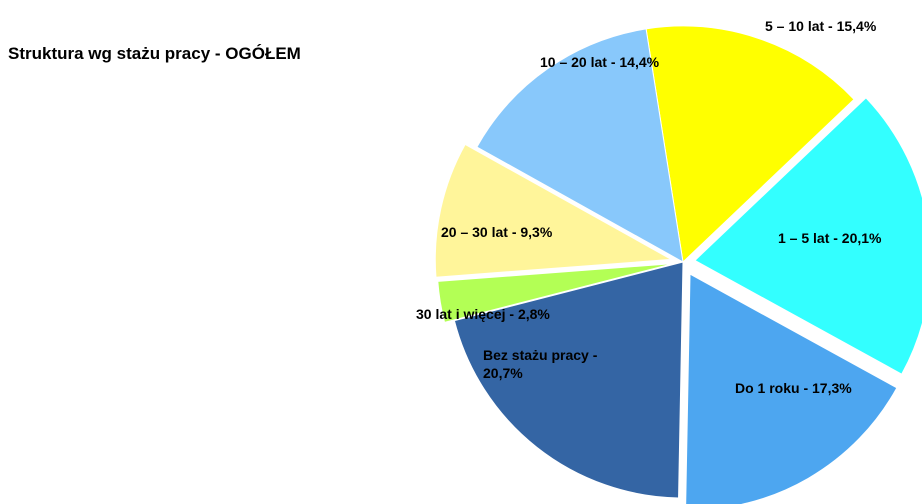 This screenshot has width=922, height=504. What do you see at coordinates (540, 364) in the screenshot?
I see `data-label: Bez stażu pracy - 20,7%` at bounding box center [540, 364].